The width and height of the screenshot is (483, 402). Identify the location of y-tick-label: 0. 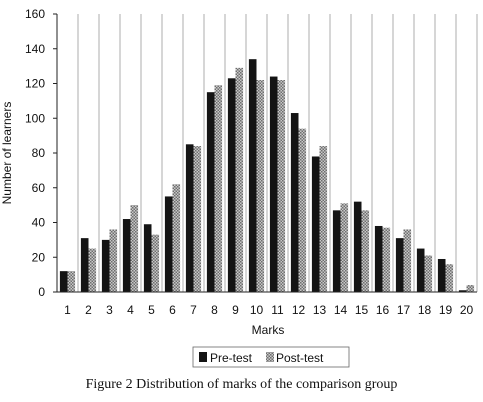
(41, 292).